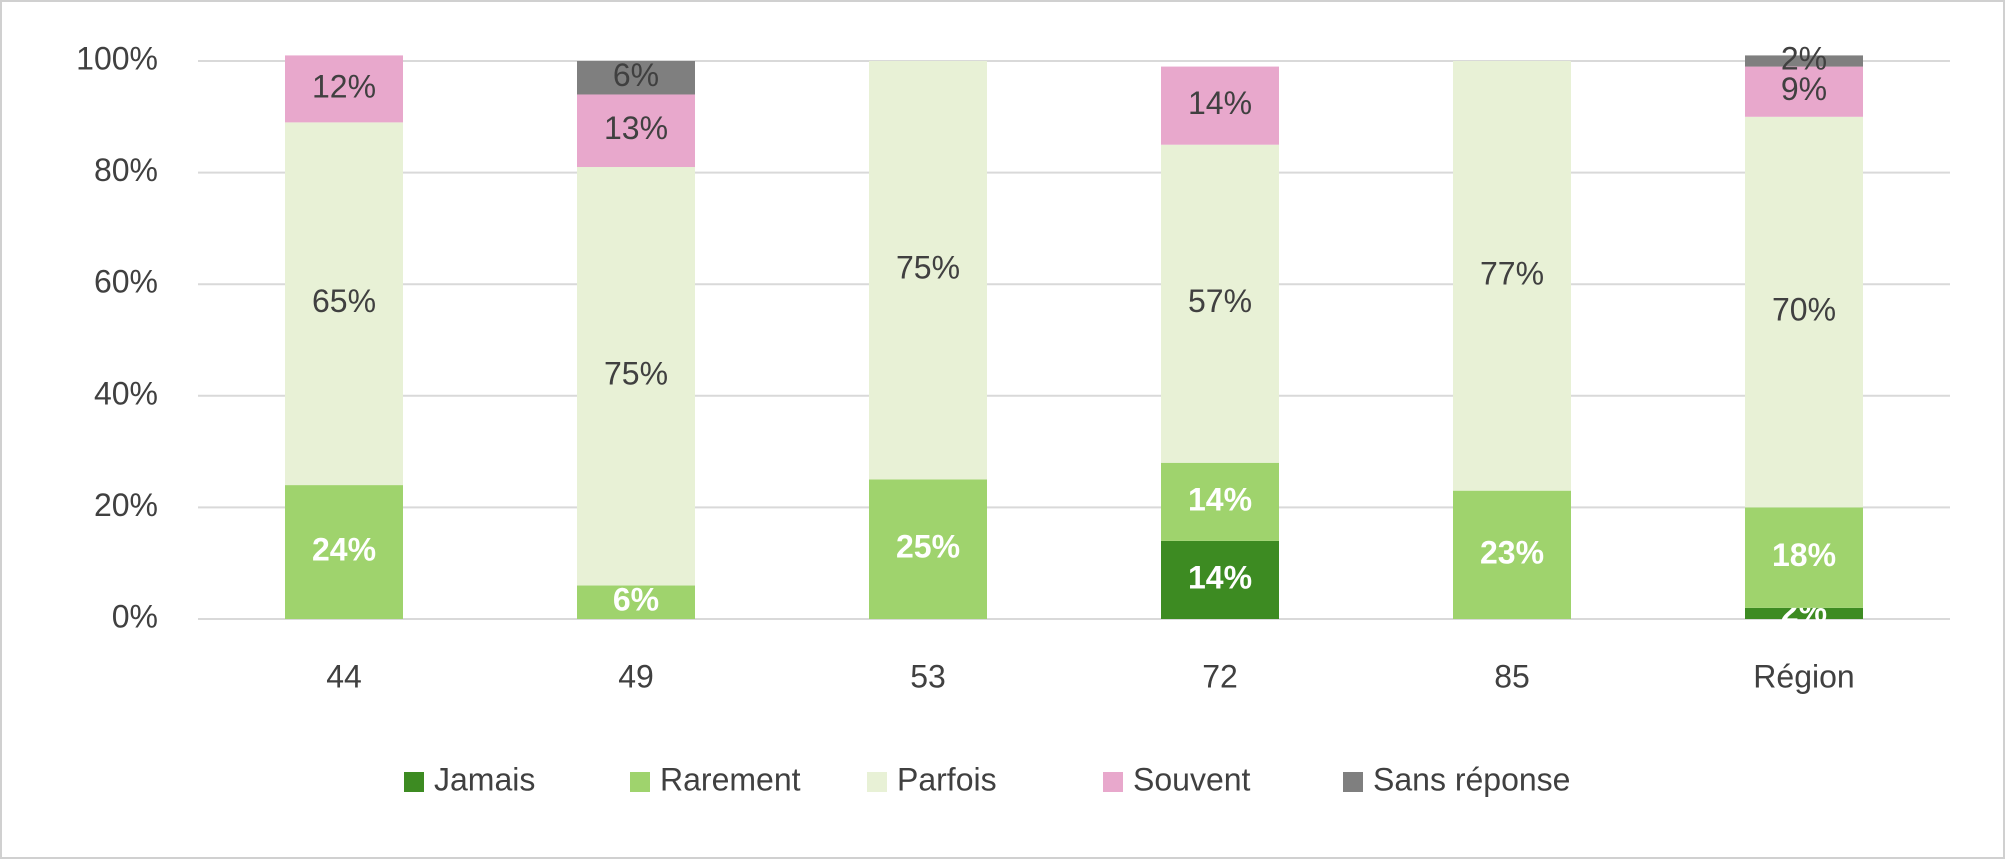  What do you see at coordinates (1220, 676) in the screenshot?
I see `x-tick-label: 72` at bounding box center [1220, 676].